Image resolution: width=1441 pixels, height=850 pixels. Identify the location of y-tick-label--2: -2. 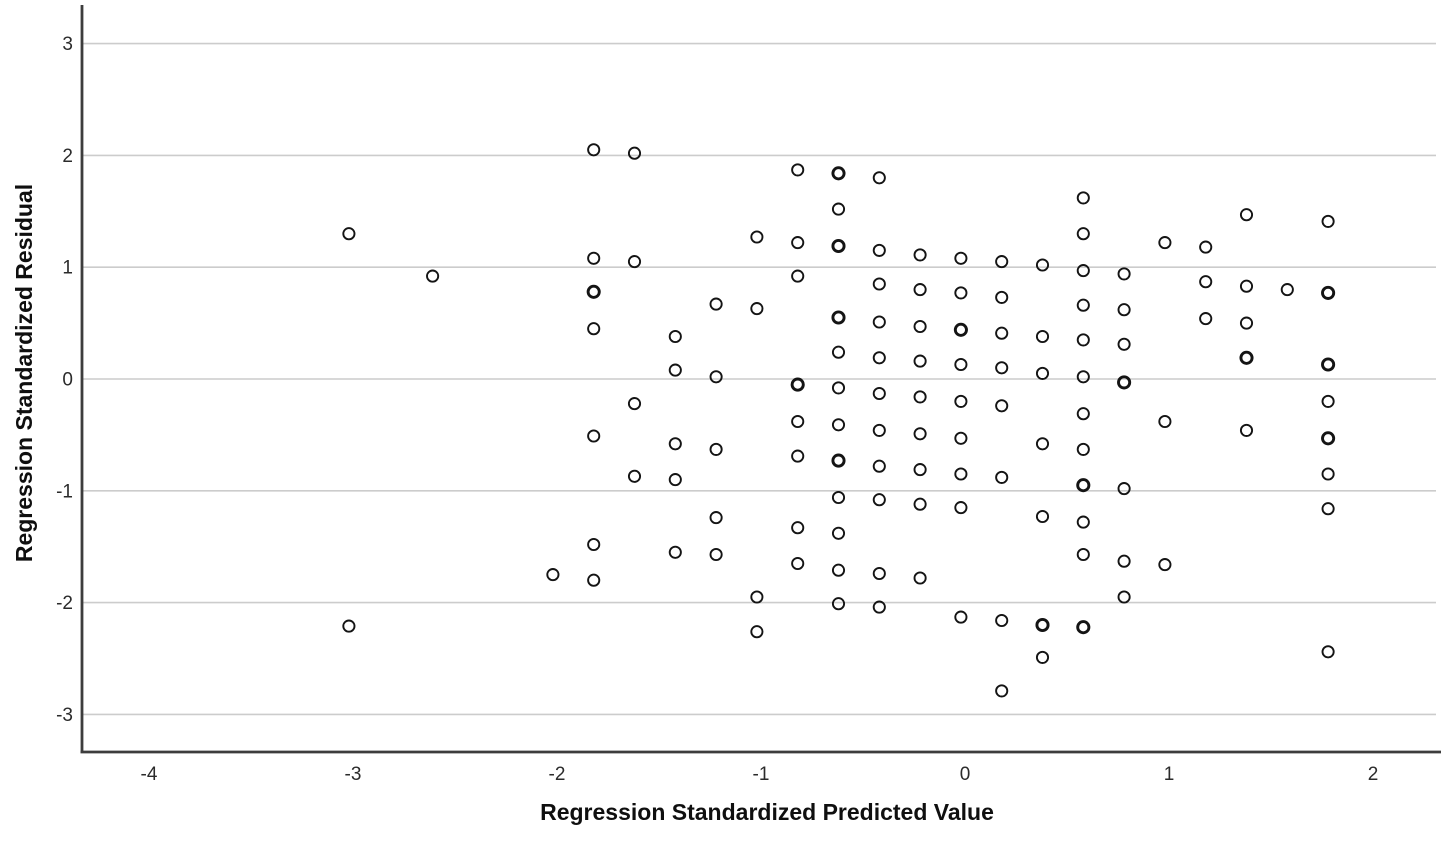
(64, 603).